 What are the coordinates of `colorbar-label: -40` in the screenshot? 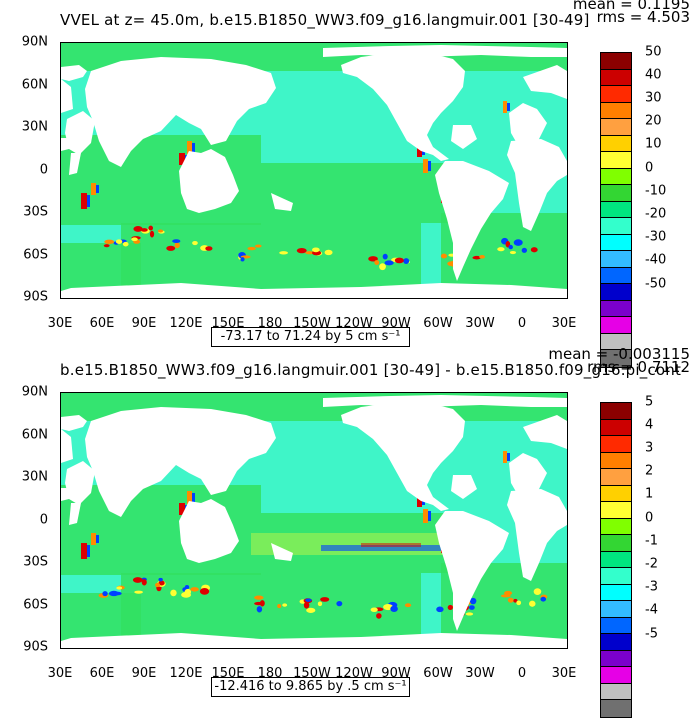 It's located at (656, 260).